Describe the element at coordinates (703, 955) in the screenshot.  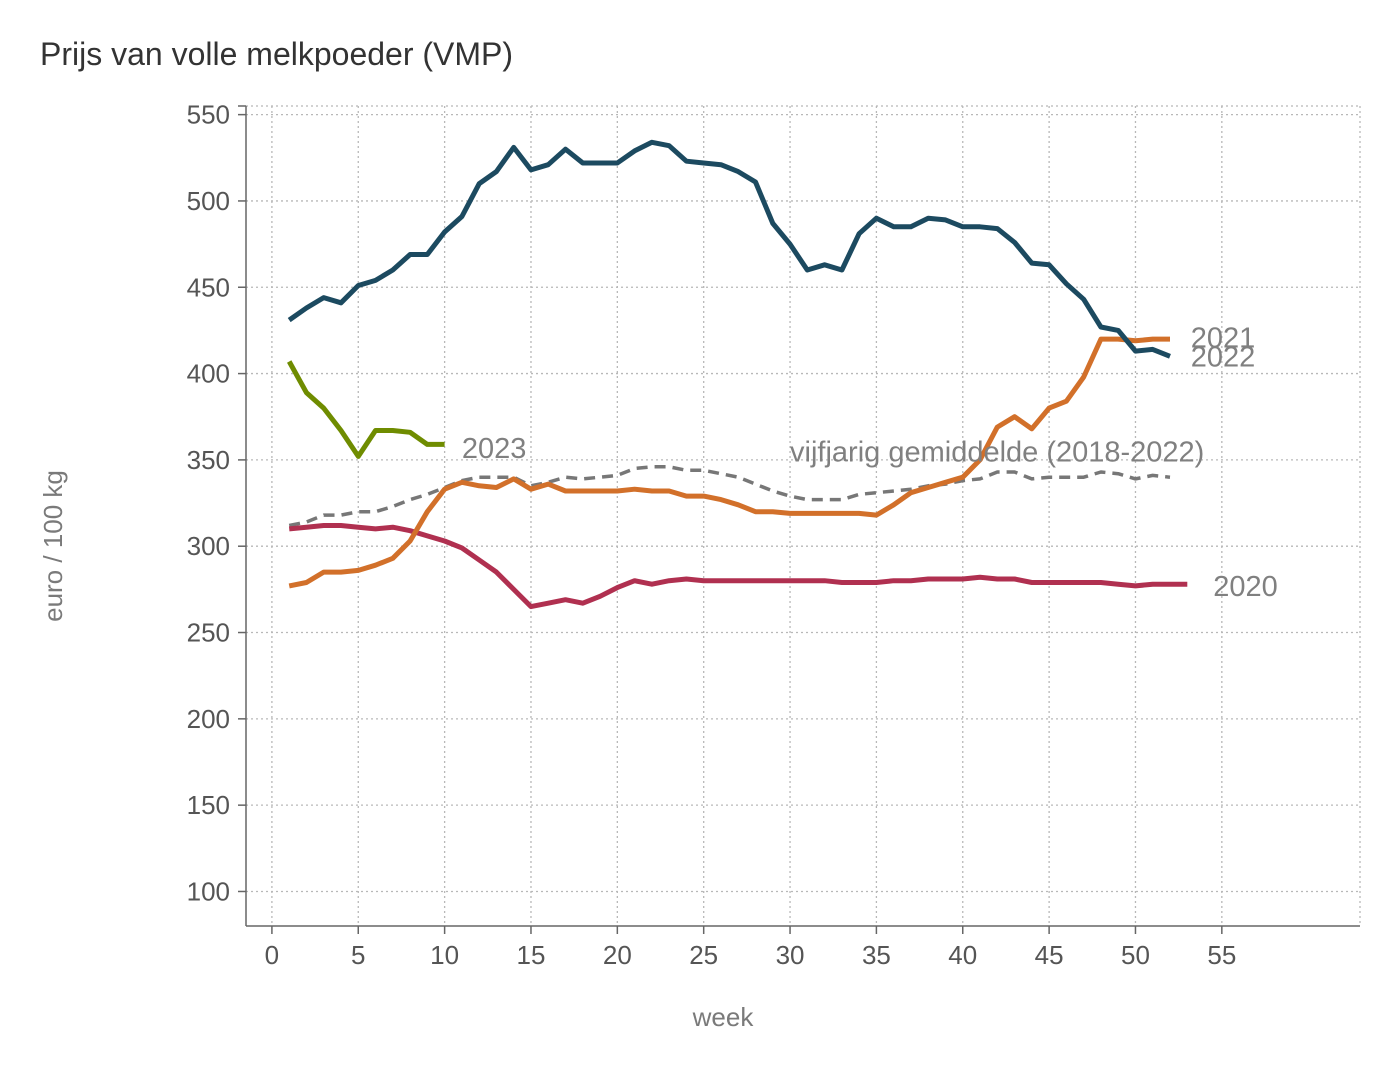
I see `x-tick-label: 25` at that location.